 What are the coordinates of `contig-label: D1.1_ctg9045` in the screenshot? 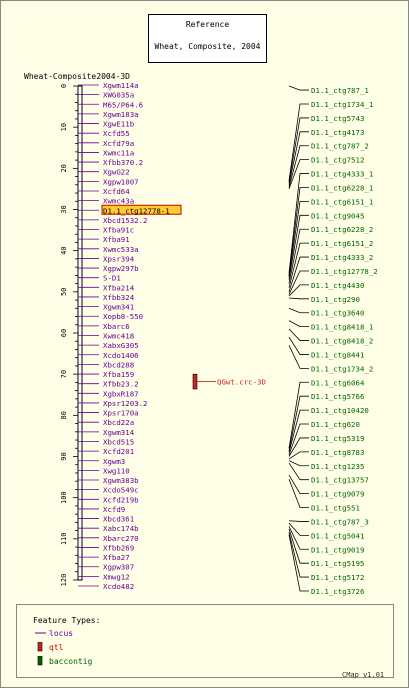 It's located at (337, 215).